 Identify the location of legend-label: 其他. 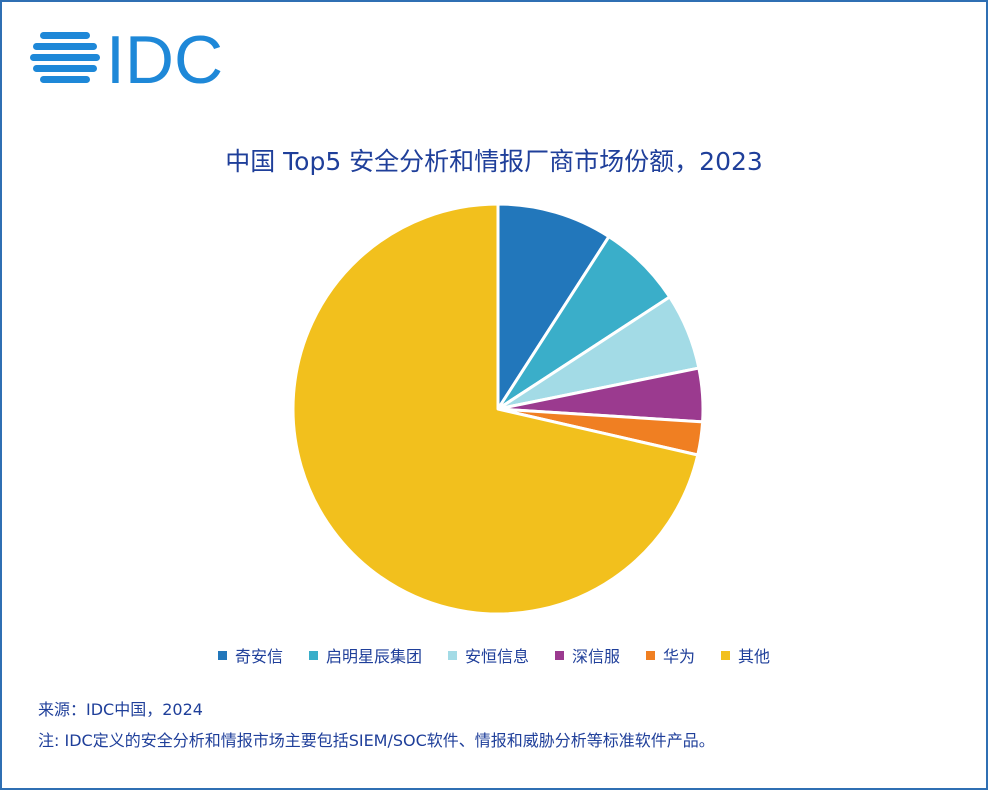
(754, 656).